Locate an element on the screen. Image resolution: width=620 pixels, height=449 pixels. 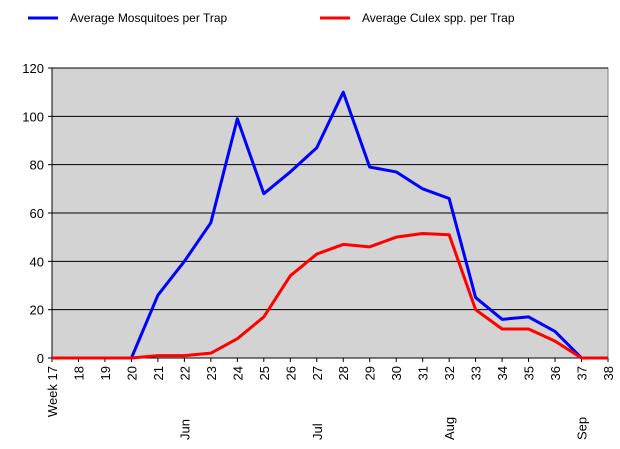
x-tick-label: 21 is located at coordinates (158, 373).